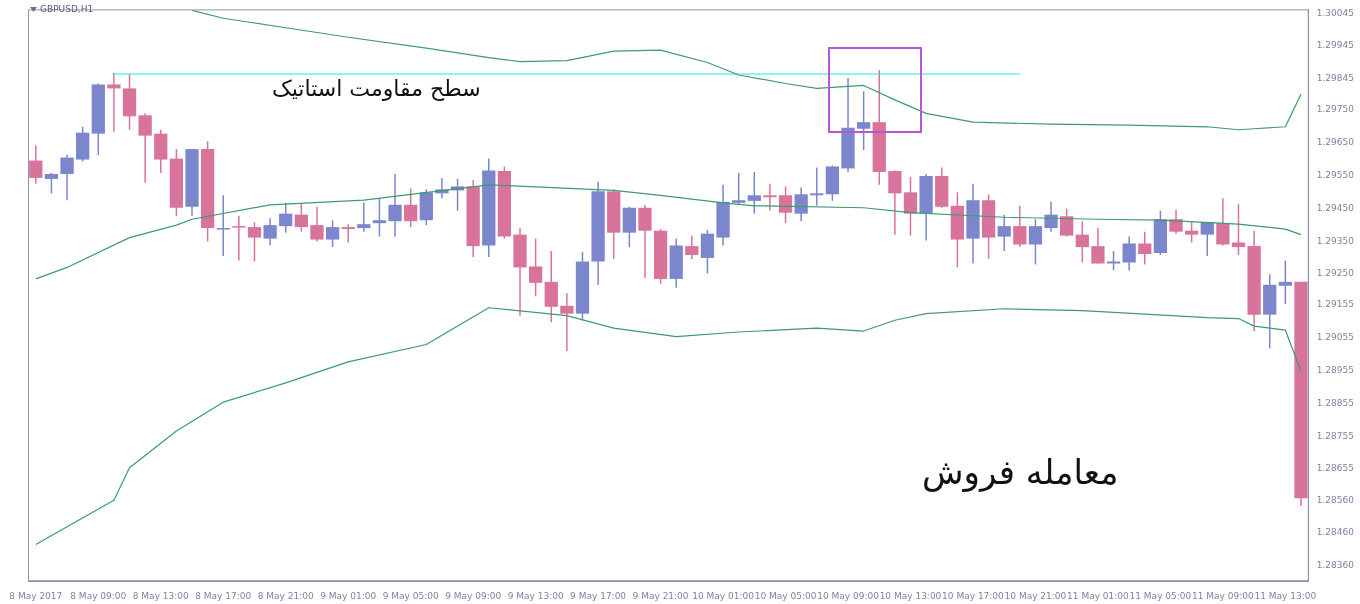  I want to click on y-tick-label: 1.29750, so click(1335, 109).